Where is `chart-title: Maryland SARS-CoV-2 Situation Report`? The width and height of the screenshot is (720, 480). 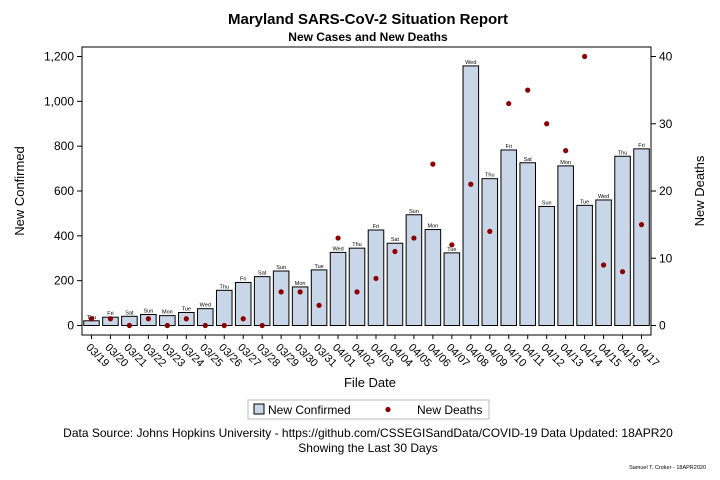
chart-title: Maryland SARS-CoV-2 Situation Report is located at coordinates (368, 19).